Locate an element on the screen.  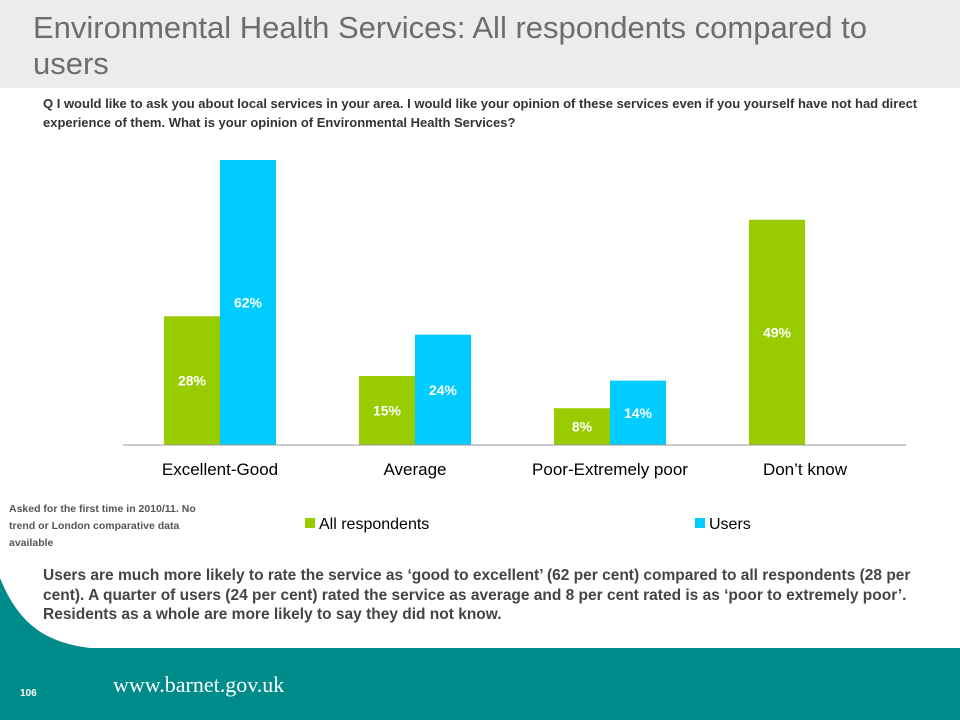
data-label: 8% is located at coordinates (582, 427).